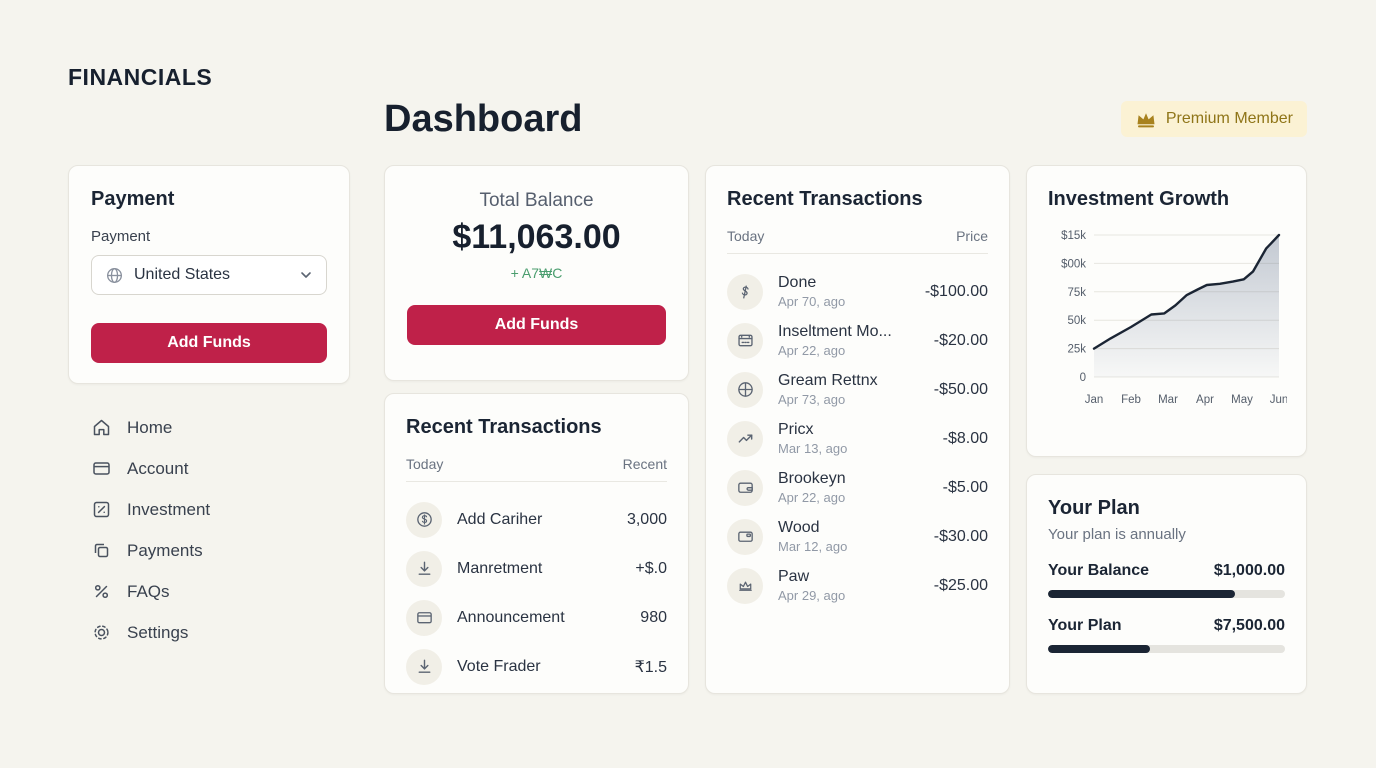 The width and height of the screenshot is (1376, 768). What do you see at coordinates (848, 389) in the screenshot?
I see `transaction-info: Gream Rettnx Apr 73, ago` at bounding box center [848, 389].